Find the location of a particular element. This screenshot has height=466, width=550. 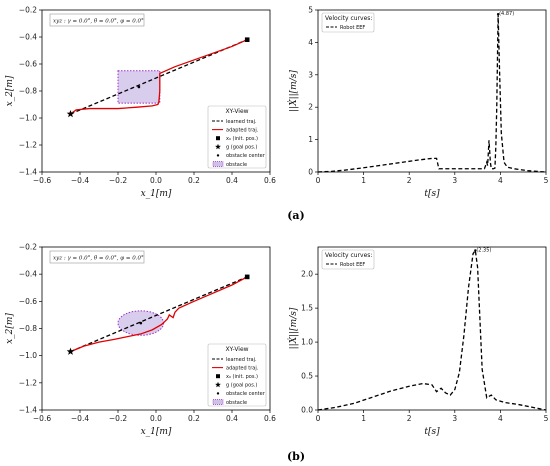

peak-label: (4.87) is located at coordinates (506, 14).